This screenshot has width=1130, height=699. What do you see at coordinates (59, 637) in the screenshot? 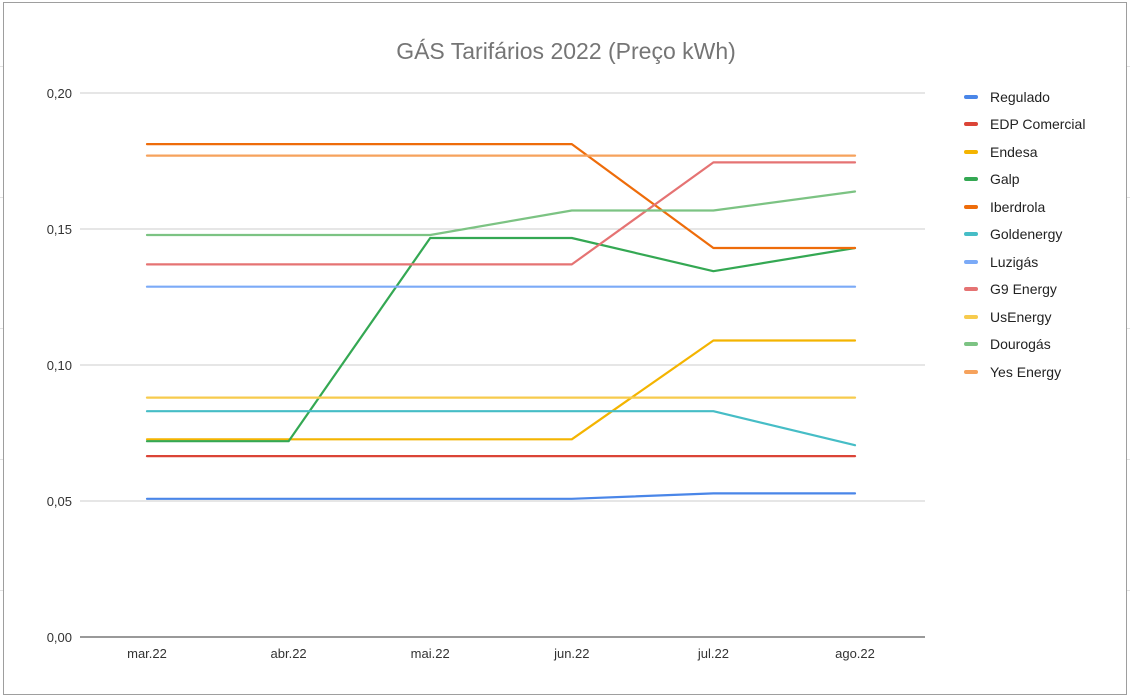
I see `y-tick-label: 0,00` at bounding box center [59, 637].